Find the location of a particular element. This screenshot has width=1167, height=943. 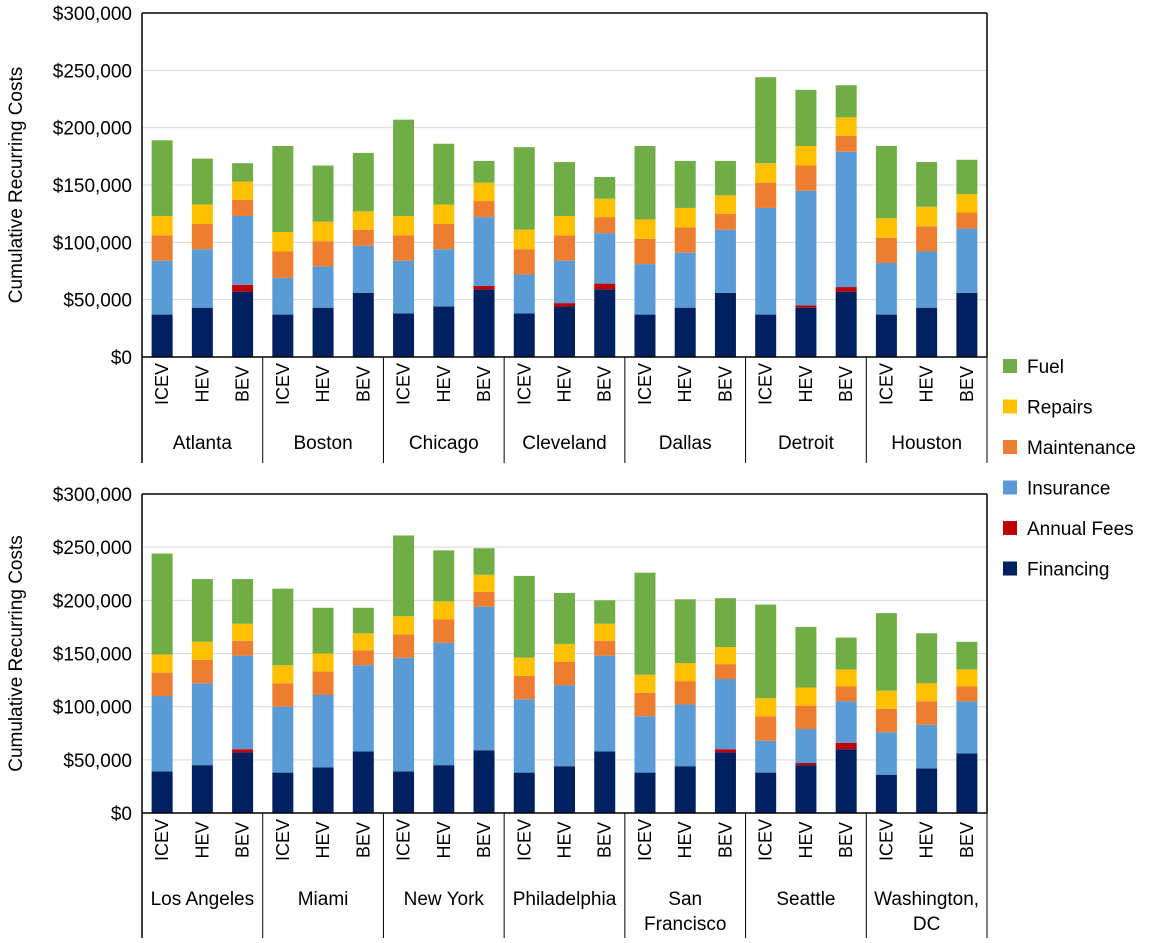

city-label: Francisco is located at coordinates (685, 924).